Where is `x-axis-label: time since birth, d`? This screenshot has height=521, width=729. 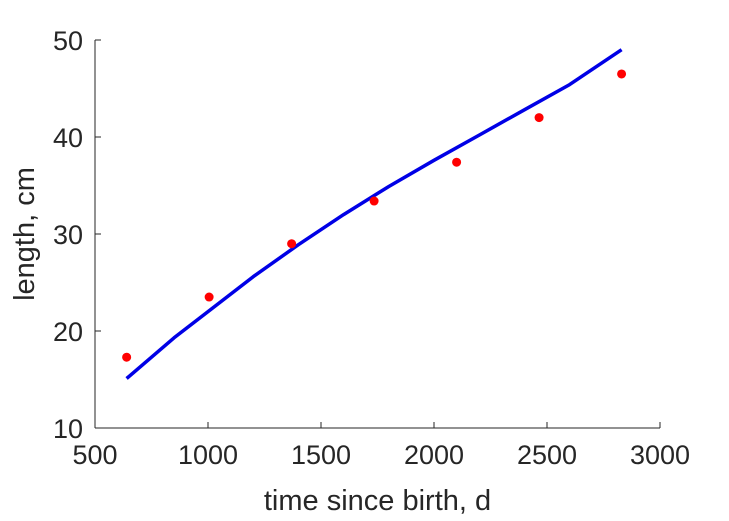
x-axis-label: time since birth, d is located at coordinates (377, 501).